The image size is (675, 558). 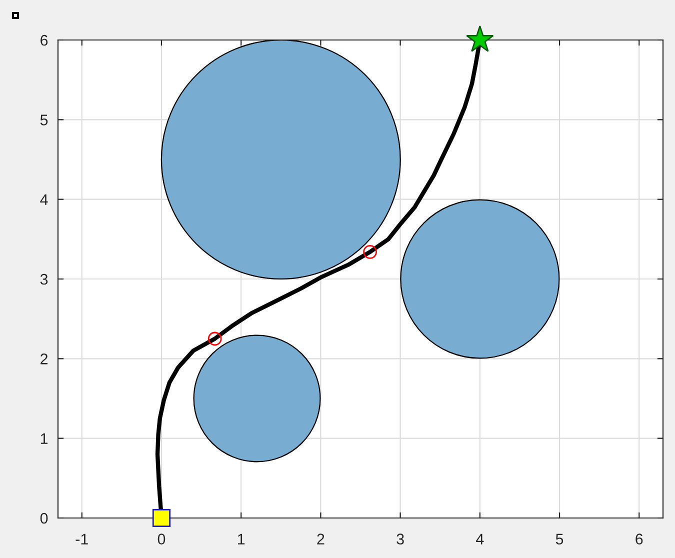 What do you see at coordinates (44, 359) in the screenshot?
I see `y-tick-label: 2` at bounding box center [44, 359].